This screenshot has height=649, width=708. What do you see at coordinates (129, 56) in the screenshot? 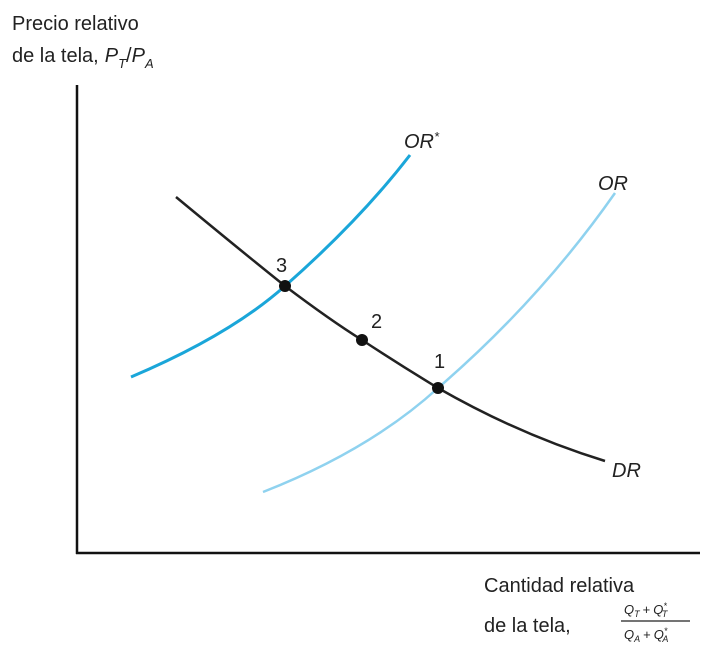
I see `symbol: /` at bounding box center [129, 56].